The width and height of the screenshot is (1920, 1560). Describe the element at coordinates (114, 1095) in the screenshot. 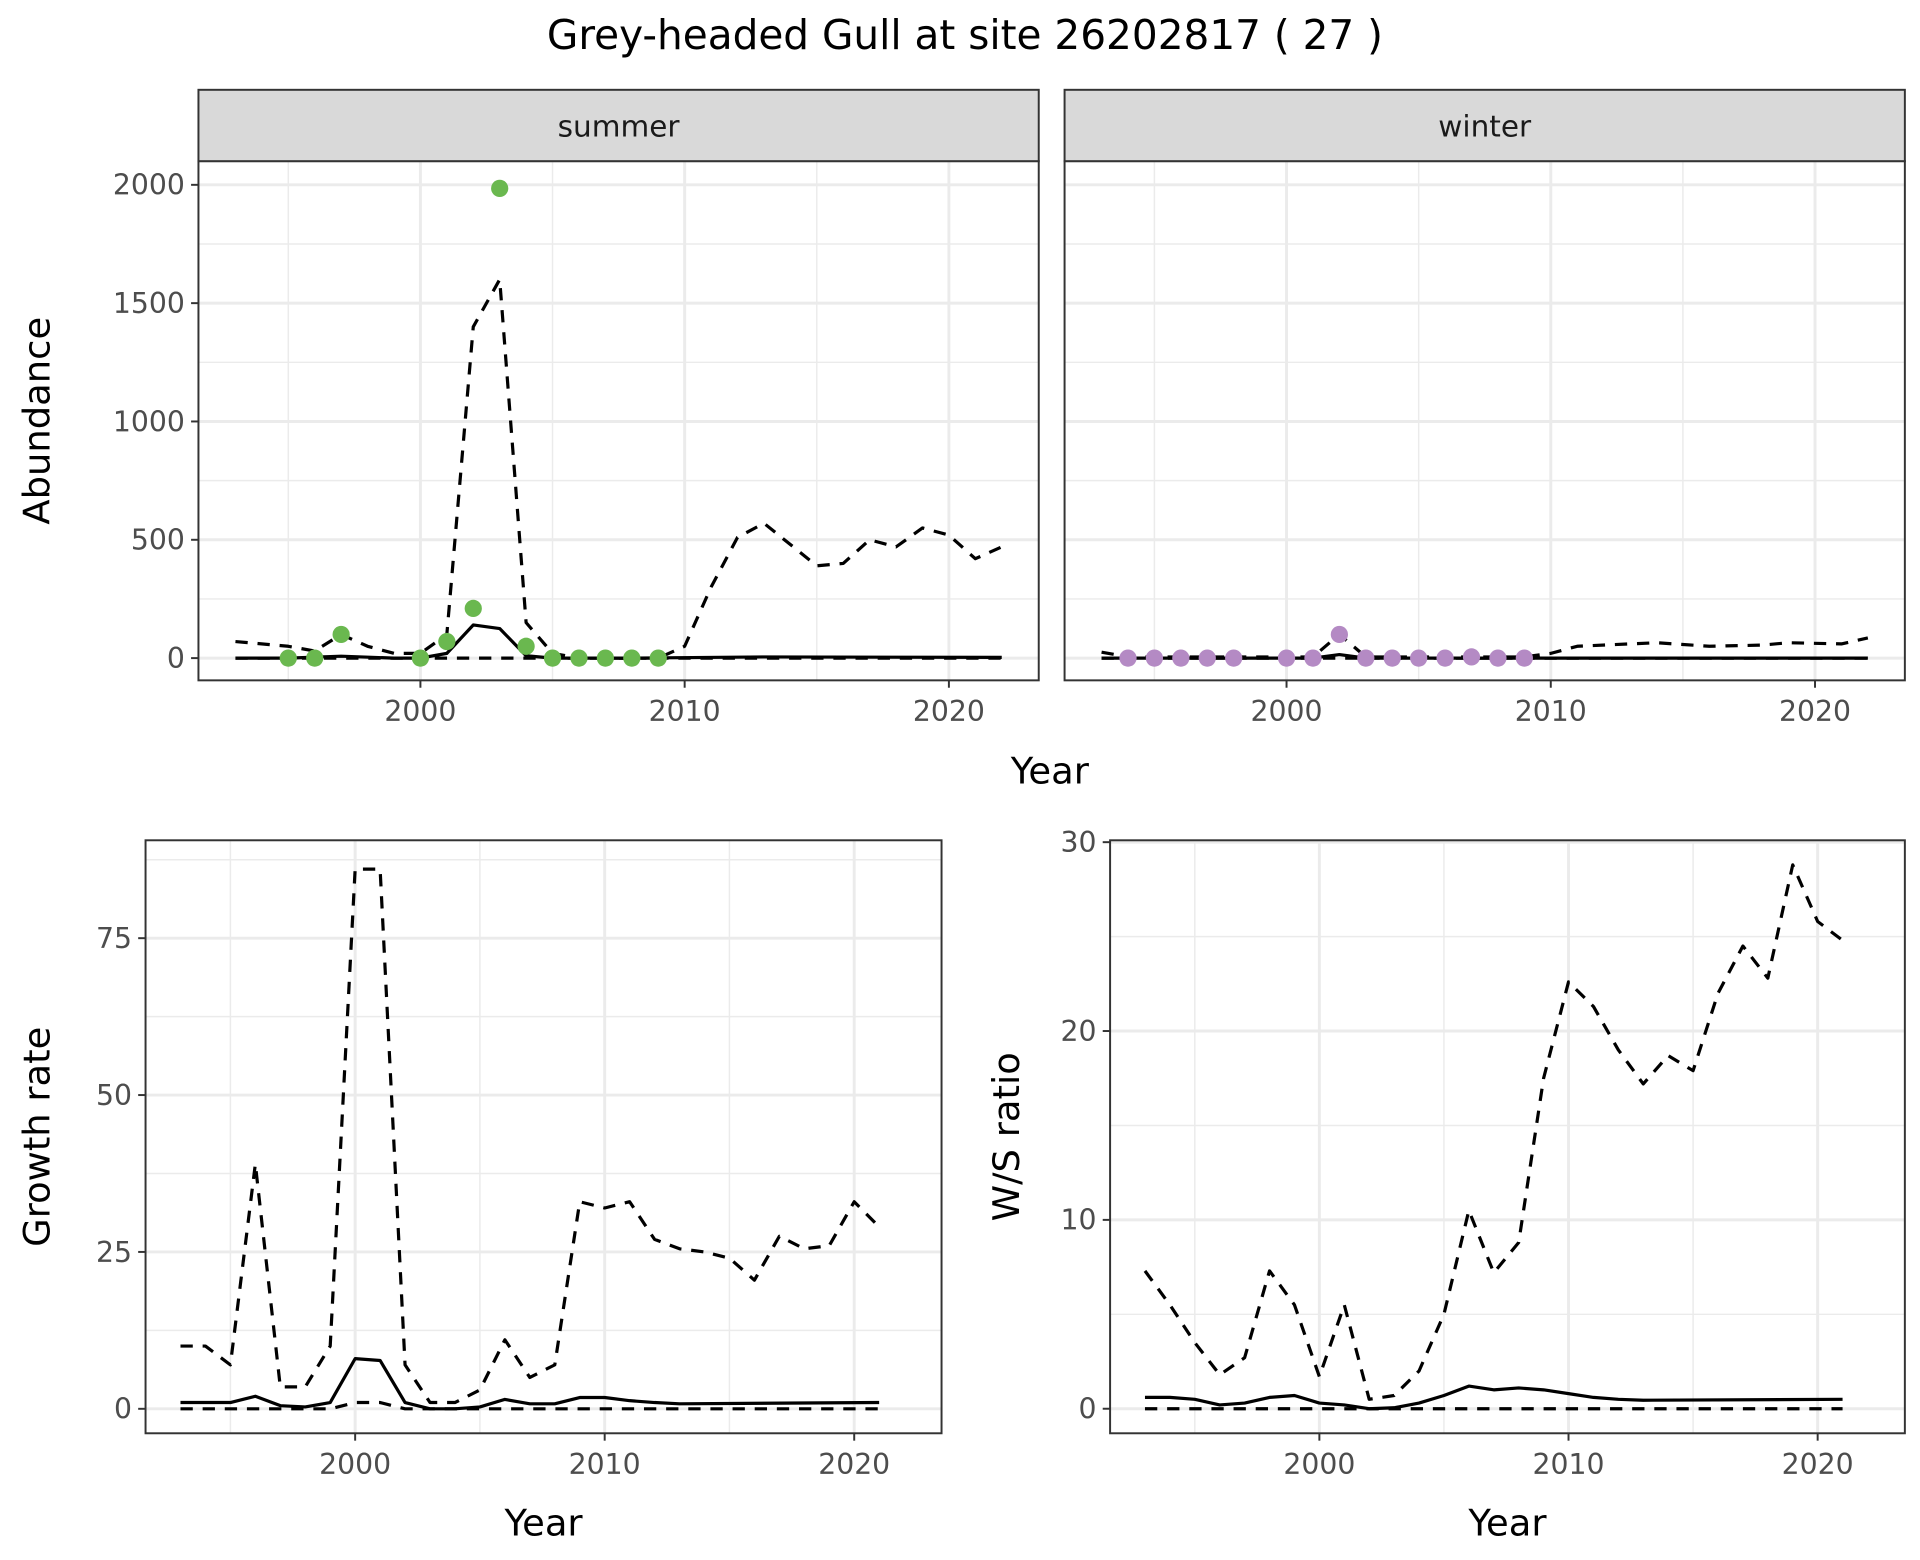

I see `y-tick-label: 50` at that location.